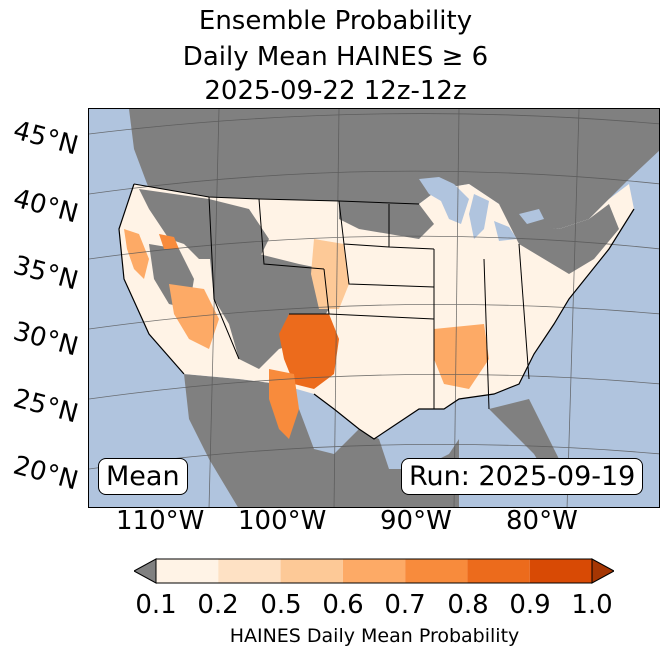  I want to click on run-label: Run: 2025-09-19, so click(522, 476).